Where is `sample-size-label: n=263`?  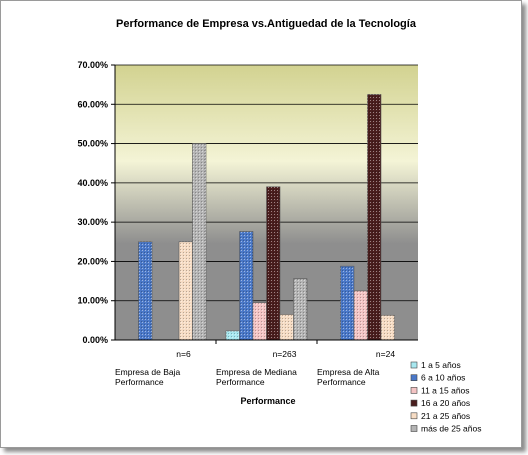
sample-size-label: n=263 is located at coordinates (285, 354).